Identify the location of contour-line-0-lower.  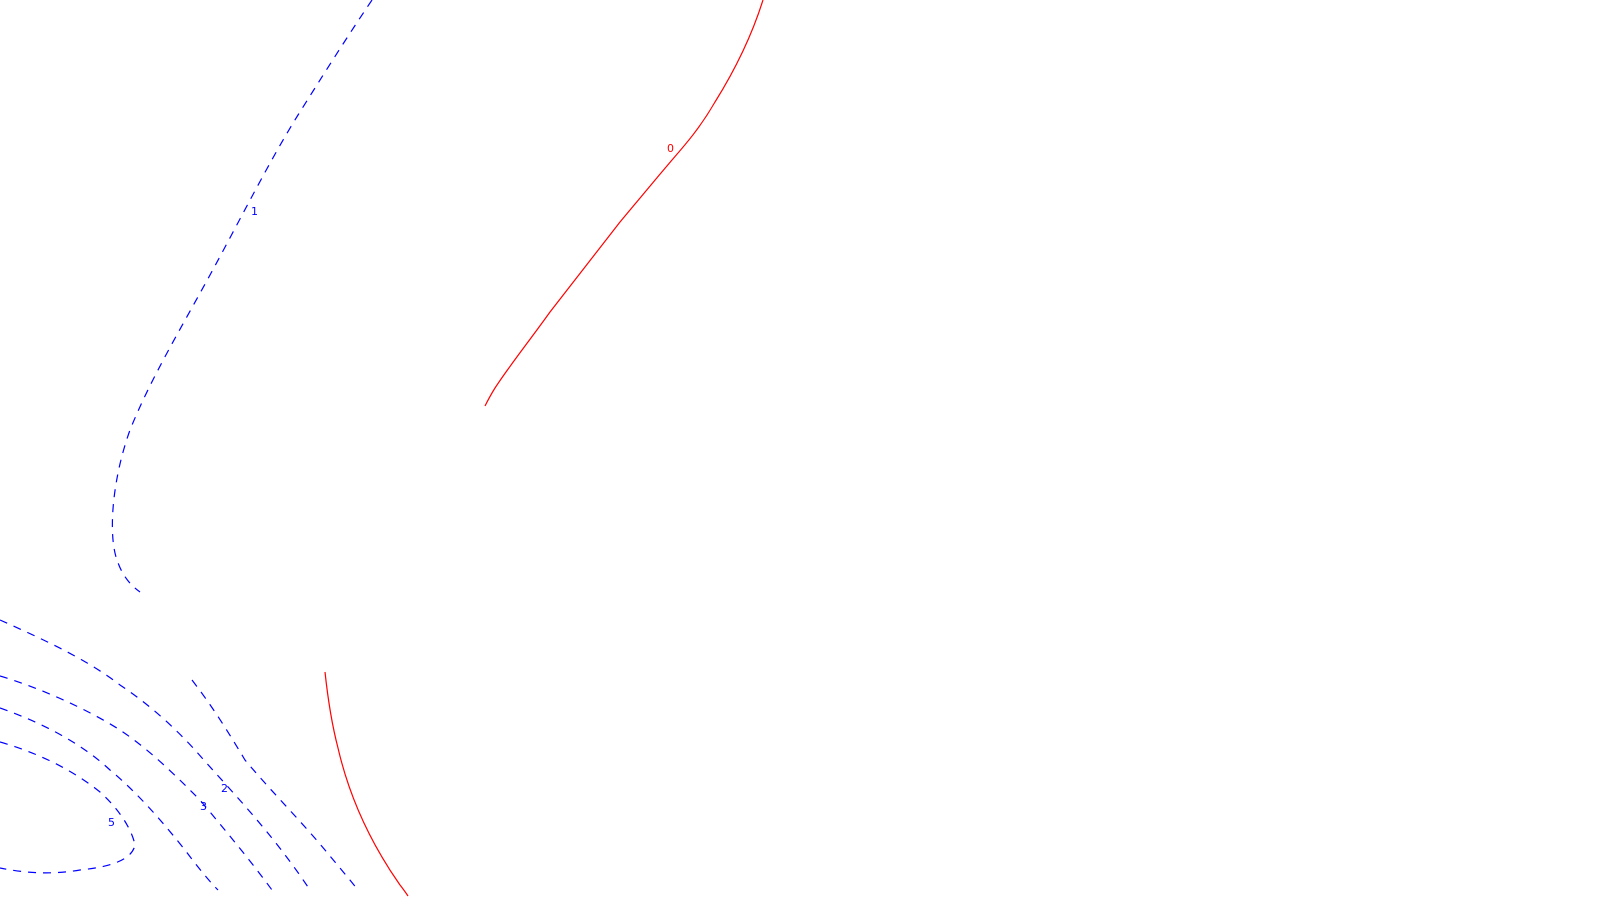
(366, 784).